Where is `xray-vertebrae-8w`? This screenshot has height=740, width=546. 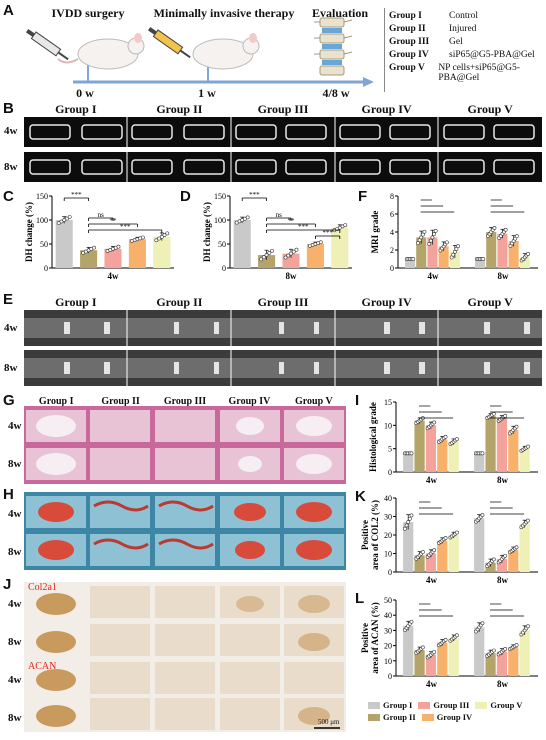
xray-vertebrae-8w is located at coordinates (282, 167).